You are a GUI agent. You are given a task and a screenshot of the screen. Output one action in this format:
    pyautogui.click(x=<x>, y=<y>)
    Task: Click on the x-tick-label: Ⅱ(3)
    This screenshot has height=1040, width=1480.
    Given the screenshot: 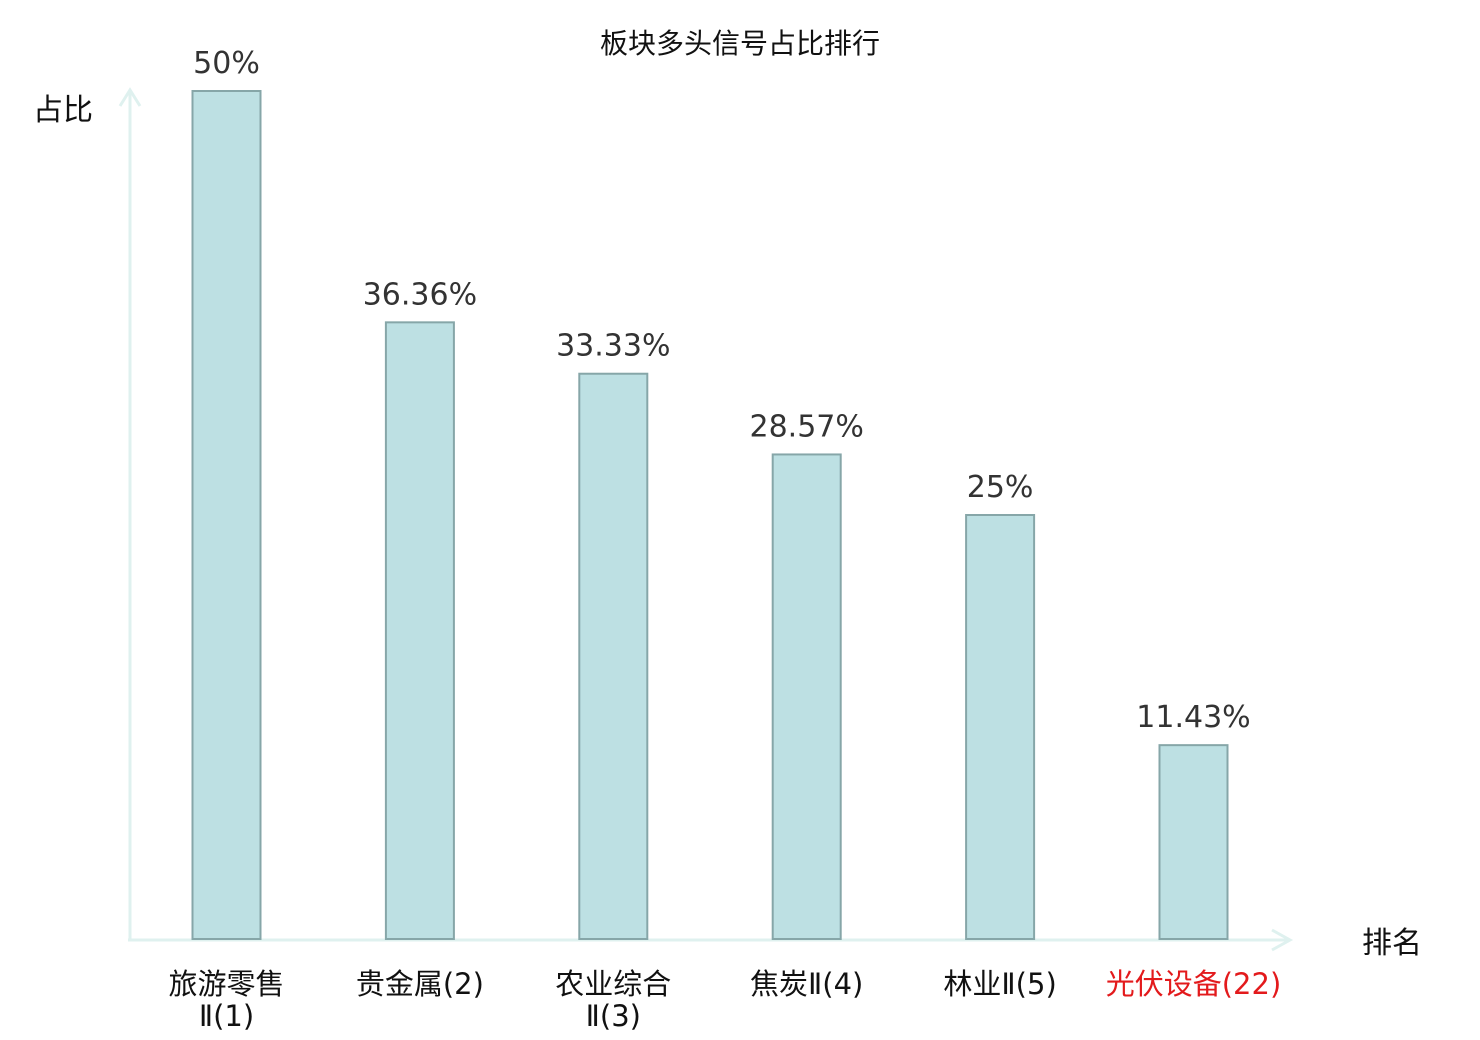 What is the action you would take?
    pyautogui.click(x=613, y=1016)
    